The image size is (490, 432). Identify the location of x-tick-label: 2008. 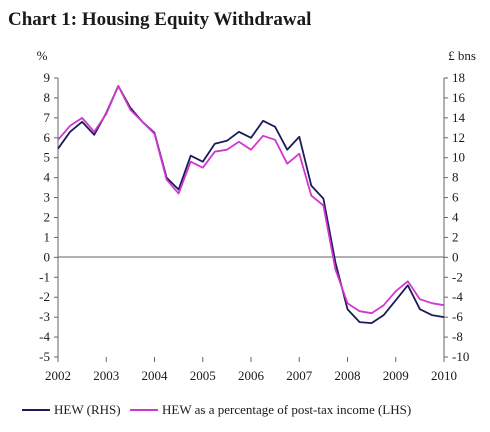
(348, 375).